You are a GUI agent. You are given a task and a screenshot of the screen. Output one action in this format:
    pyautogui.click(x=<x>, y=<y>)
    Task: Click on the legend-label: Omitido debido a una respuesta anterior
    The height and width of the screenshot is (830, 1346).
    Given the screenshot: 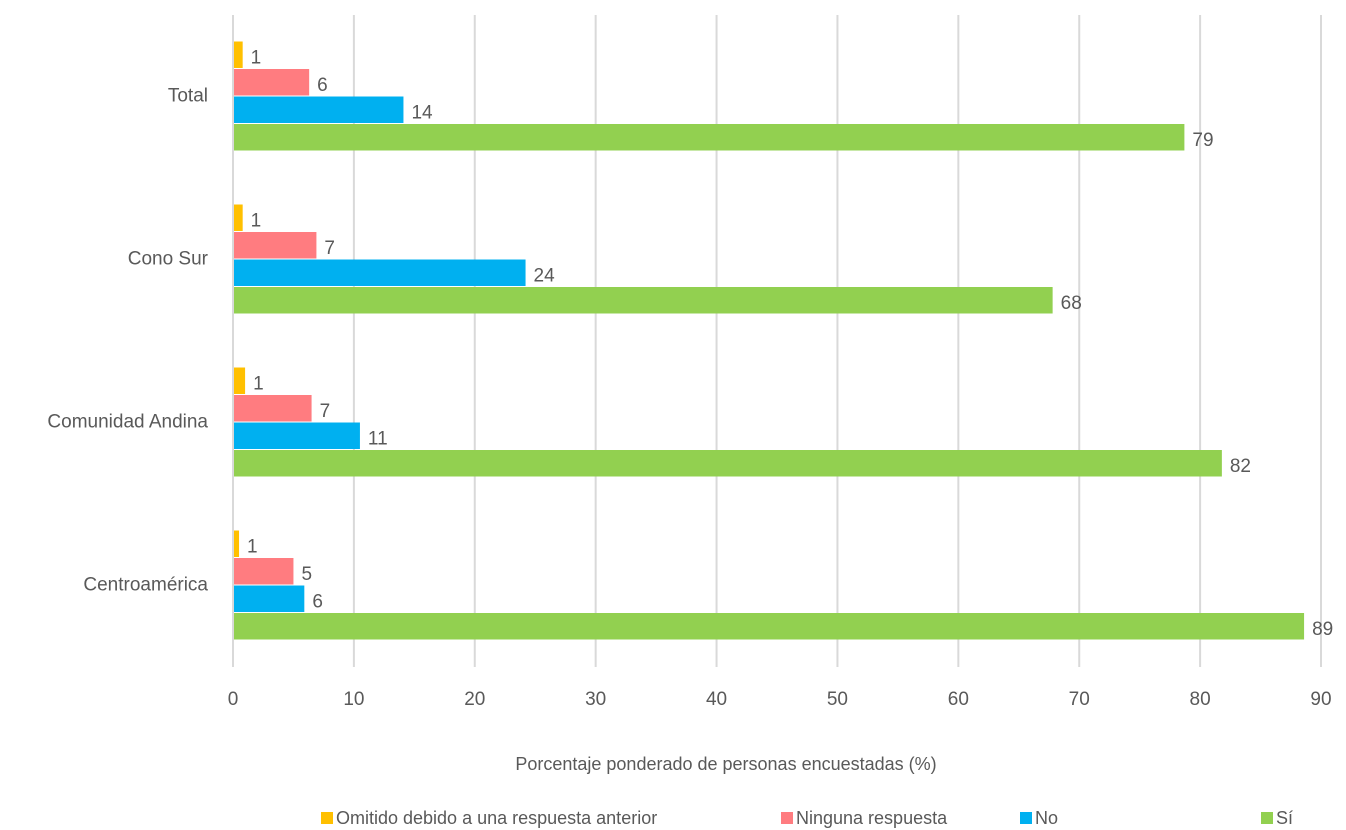 What is the action you would take?
    pyautogui.click(x=496, y=818)
    